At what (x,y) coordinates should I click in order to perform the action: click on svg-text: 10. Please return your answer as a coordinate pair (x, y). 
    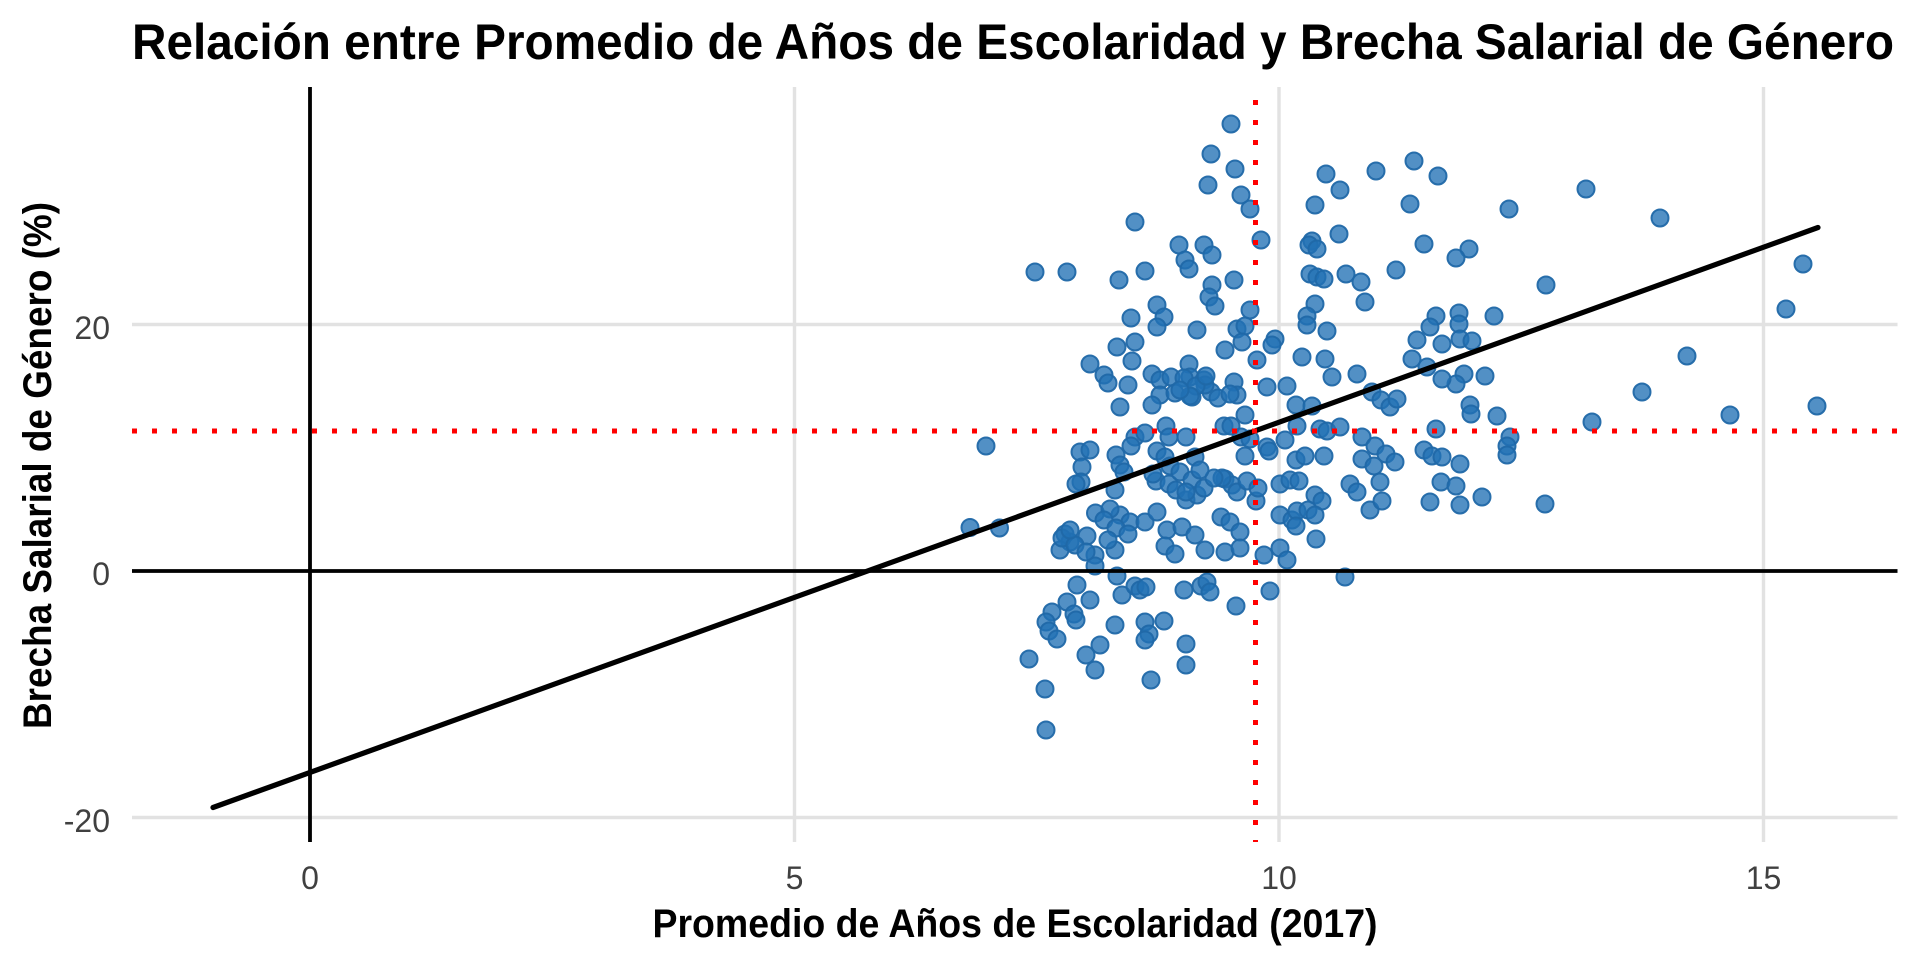
    Looking at the image, I should click on (1279, 878).